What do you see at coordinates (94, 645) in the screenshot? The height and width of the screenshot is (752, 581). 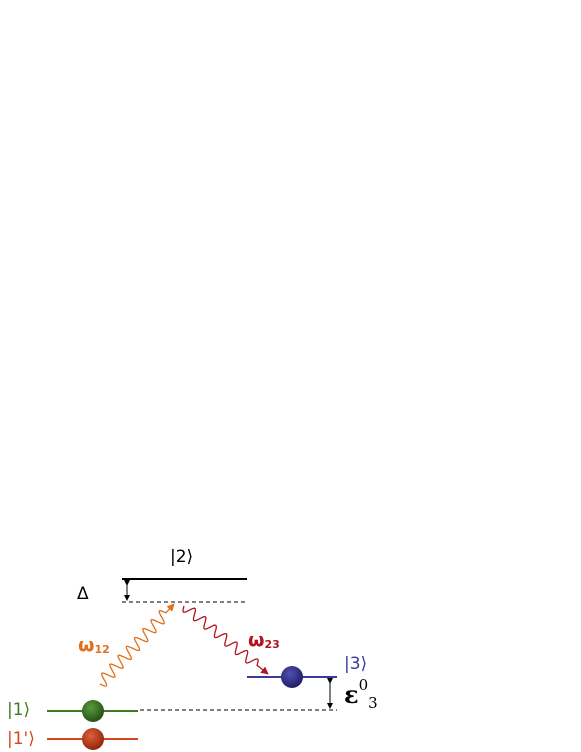 I see `transition-label: ω12` at bounding box center [94, 645].